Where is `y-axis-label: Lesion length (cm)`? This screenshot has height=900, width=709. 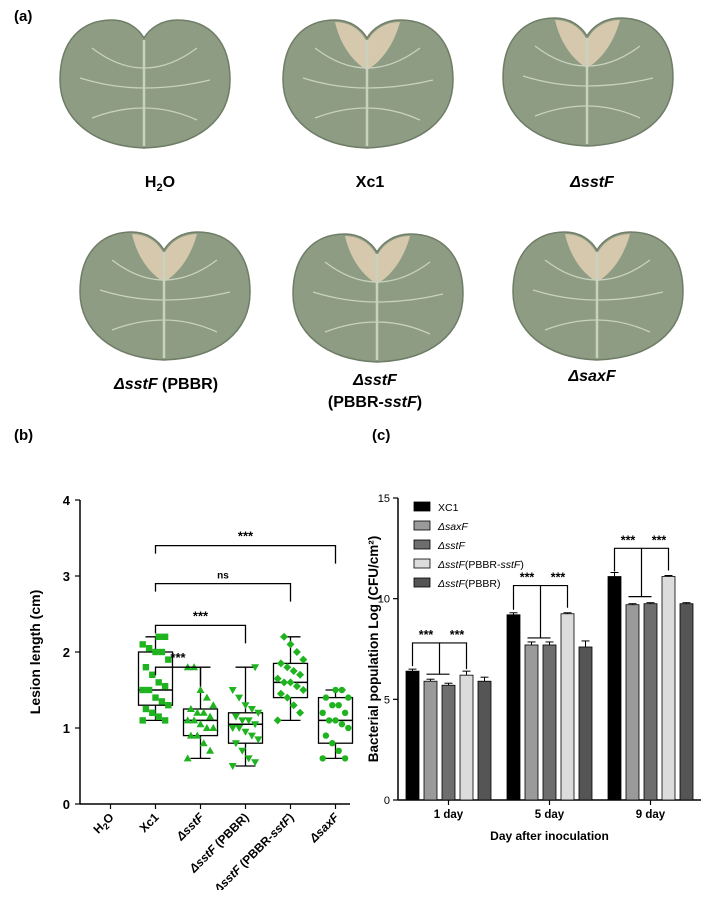 y-axis-label: Lesion length (cm) is located at coordinates (35, 652).